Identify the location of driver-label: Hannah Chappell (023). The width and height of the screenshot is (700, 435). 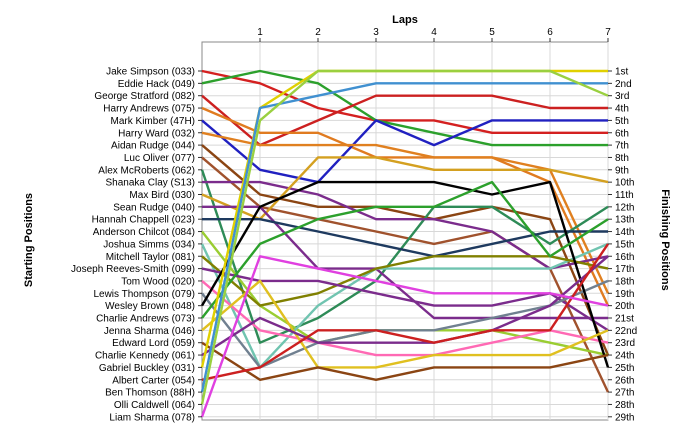
(143, 220).